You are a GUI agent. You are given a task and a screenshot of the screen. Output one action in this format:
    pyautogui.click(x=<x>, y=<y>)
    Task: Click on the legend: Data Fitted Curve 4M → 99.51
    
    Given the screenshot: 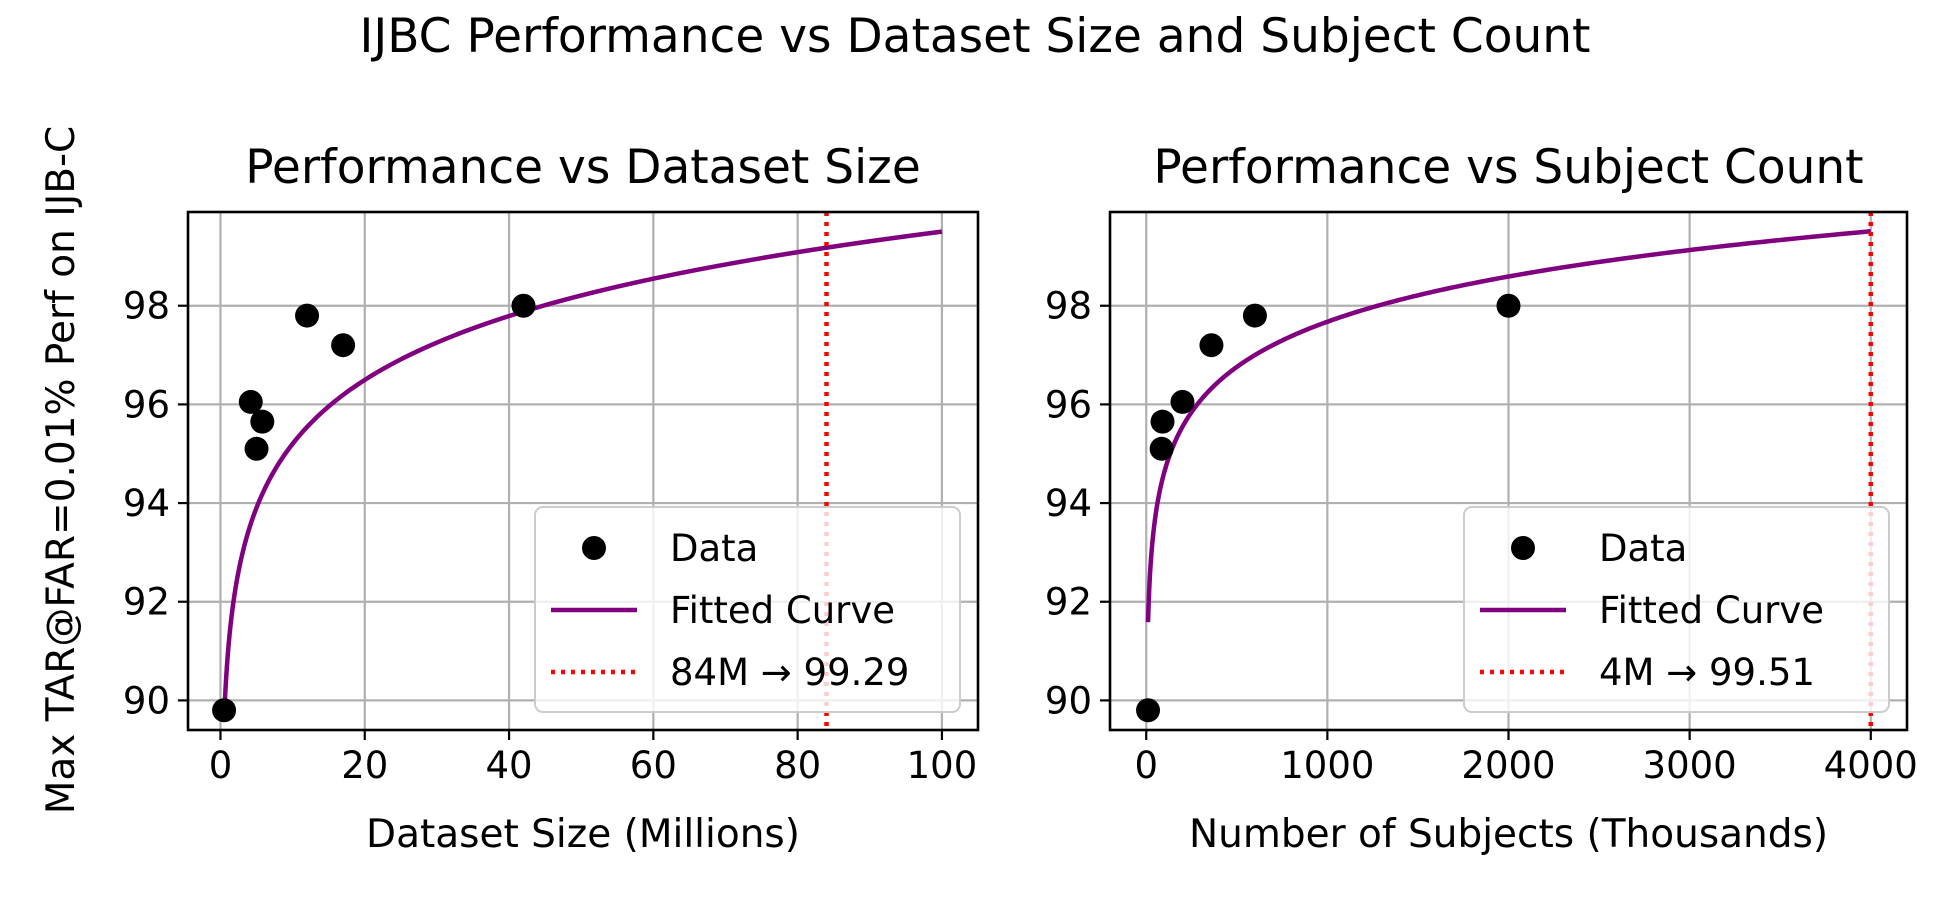 What is the action you would take?
    pyautogui.click(x=1676, y=609)
    